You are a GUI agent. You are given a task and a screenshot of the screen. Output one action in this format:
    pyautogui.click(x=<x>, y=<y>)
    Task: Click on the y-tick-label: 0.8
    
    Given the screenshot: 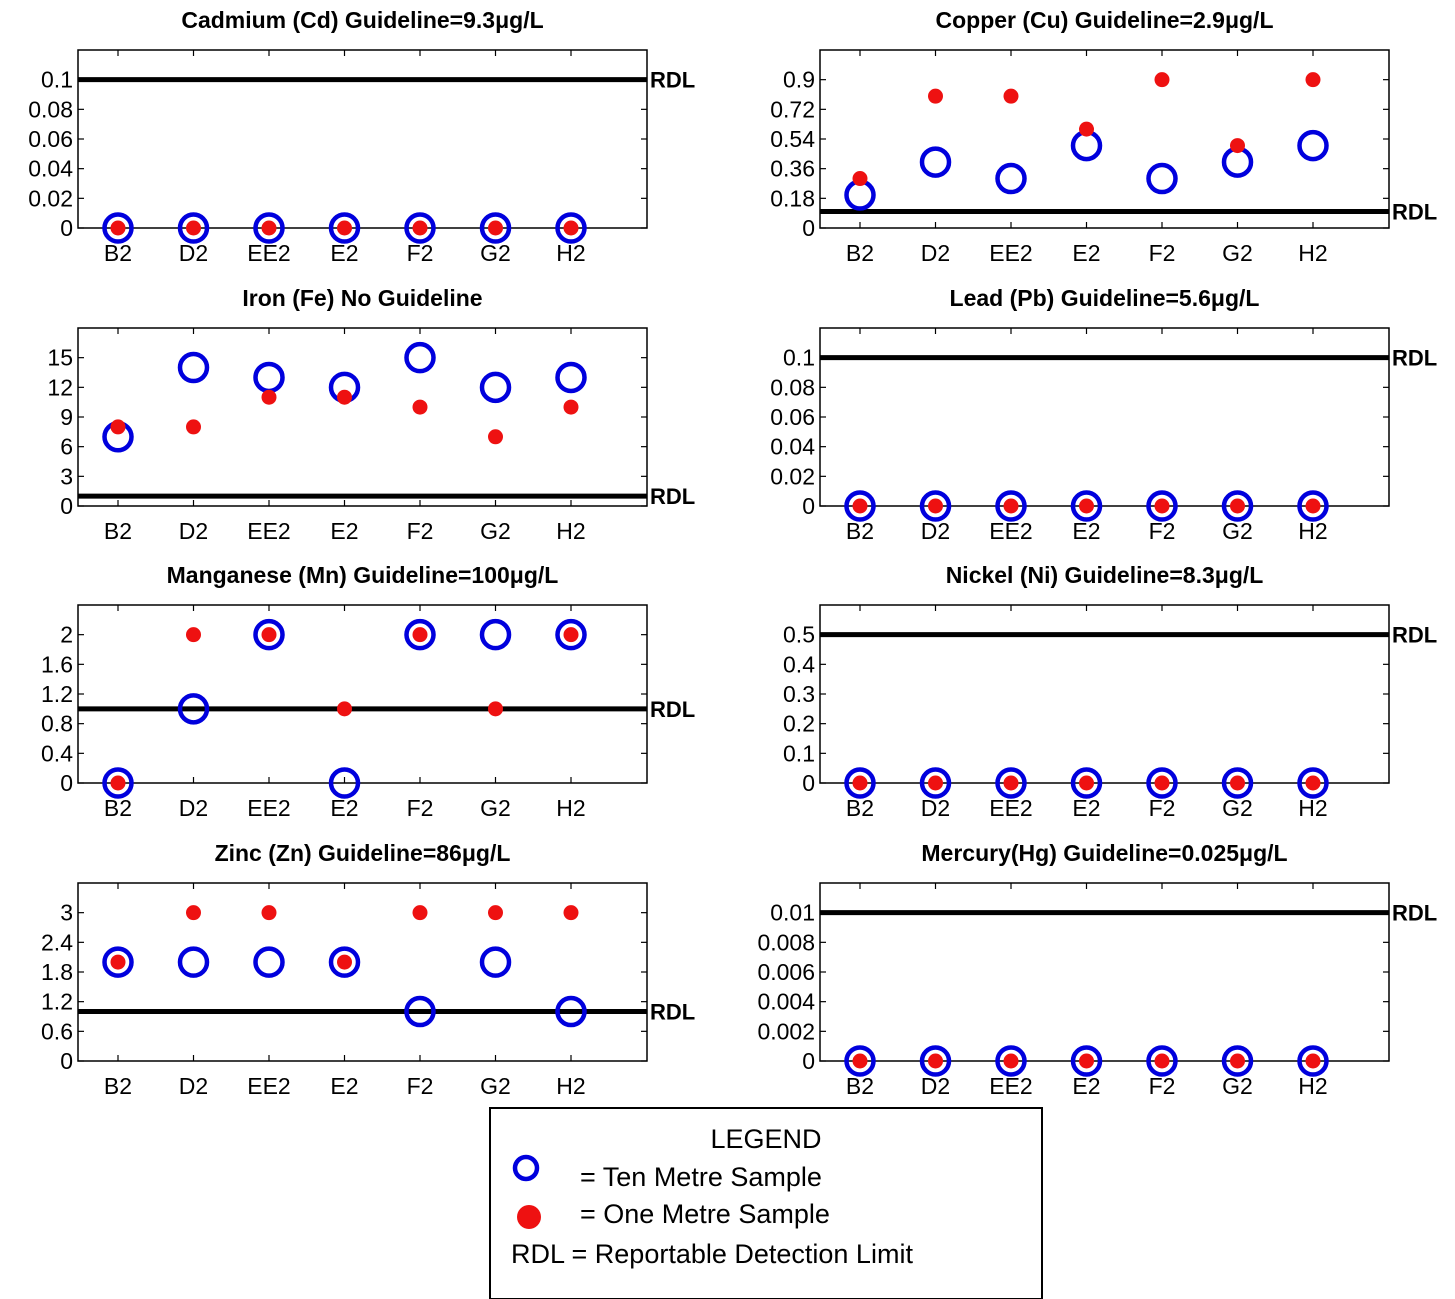 What is the action you would take?
    pyautogui.click(x=57, y=724)
    